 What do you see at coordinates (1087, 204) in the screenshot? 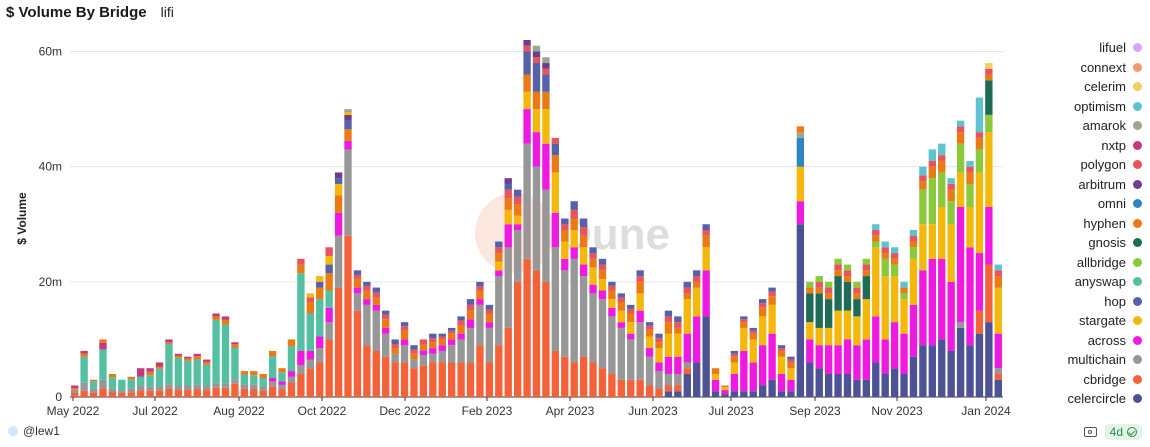
I see `legend-item-omni: omni` at bounding box center [1087, 204].